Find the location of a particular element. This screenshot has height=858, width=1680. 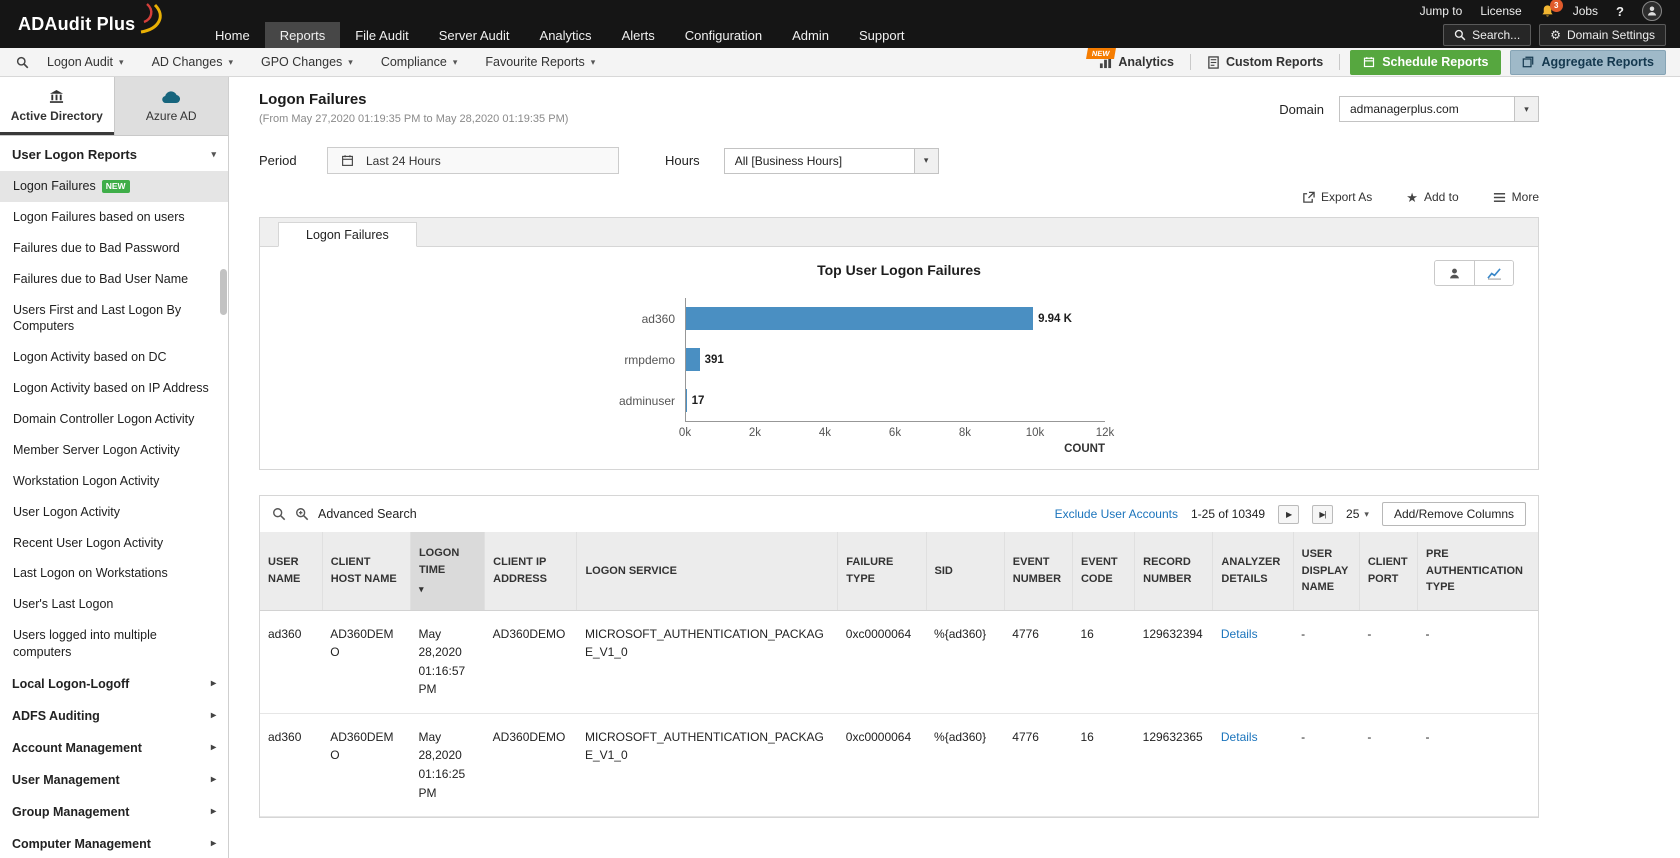

sidebar-item-last-logon-on-workstations: Last Logon on Workstations is located at coordinates (114, 573).